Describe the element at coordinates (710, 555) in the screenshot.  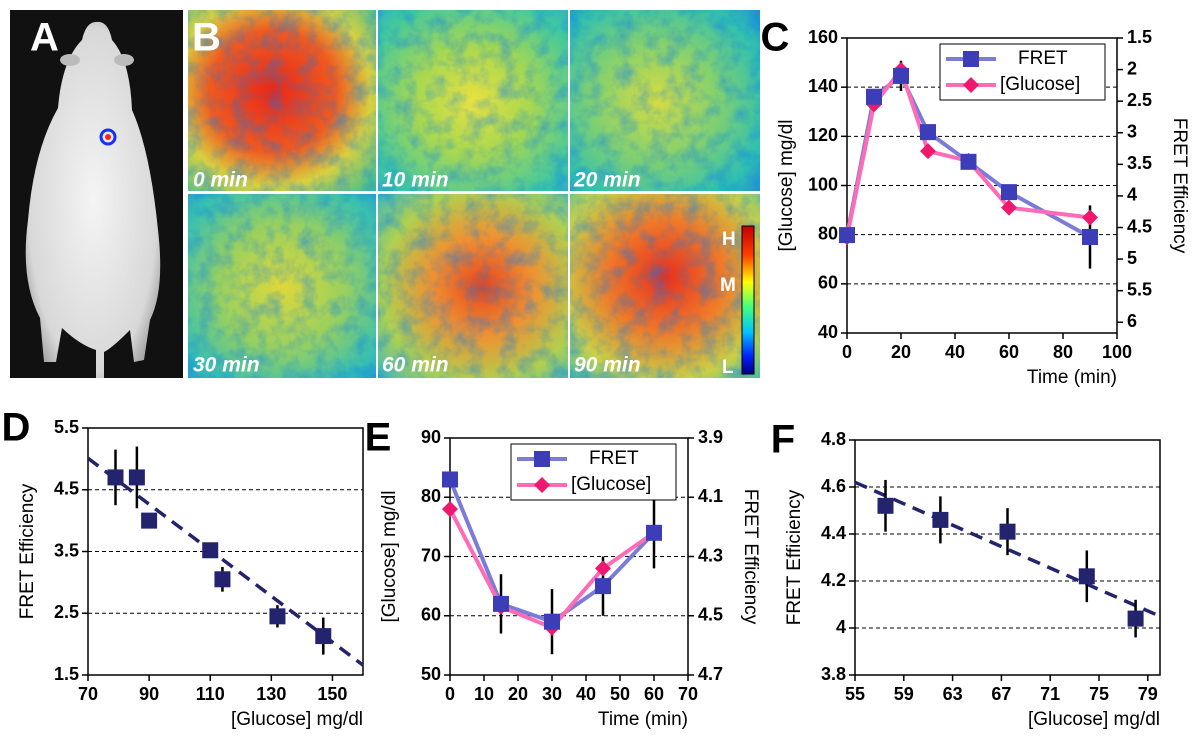
I see `y2-tick-label: 4.3` at that location.